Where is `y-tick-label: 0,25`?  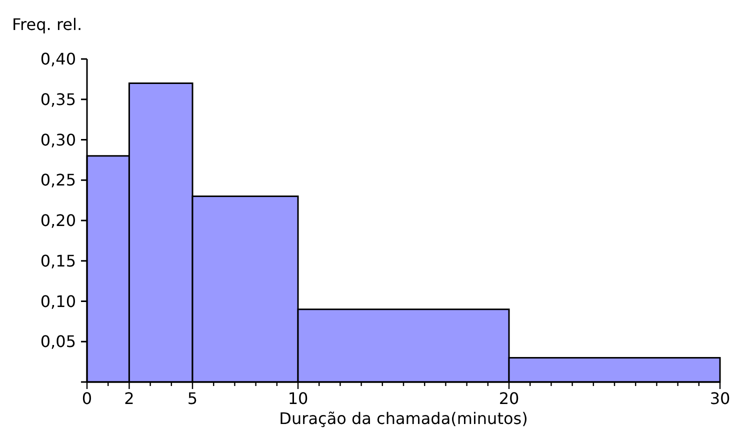 y-tick-label: 0,25 is located at coordinates (58, 180).